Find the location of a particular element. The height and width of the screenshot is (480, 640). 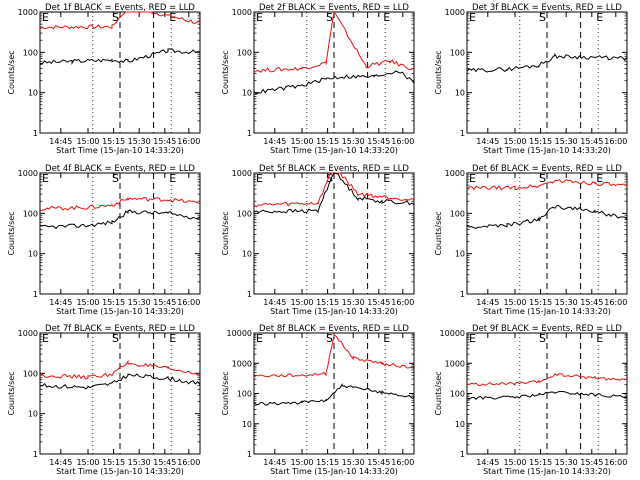

plot-title: Det 4f BLACK = Events, RED = LLD is located at coordinates (120, 169).